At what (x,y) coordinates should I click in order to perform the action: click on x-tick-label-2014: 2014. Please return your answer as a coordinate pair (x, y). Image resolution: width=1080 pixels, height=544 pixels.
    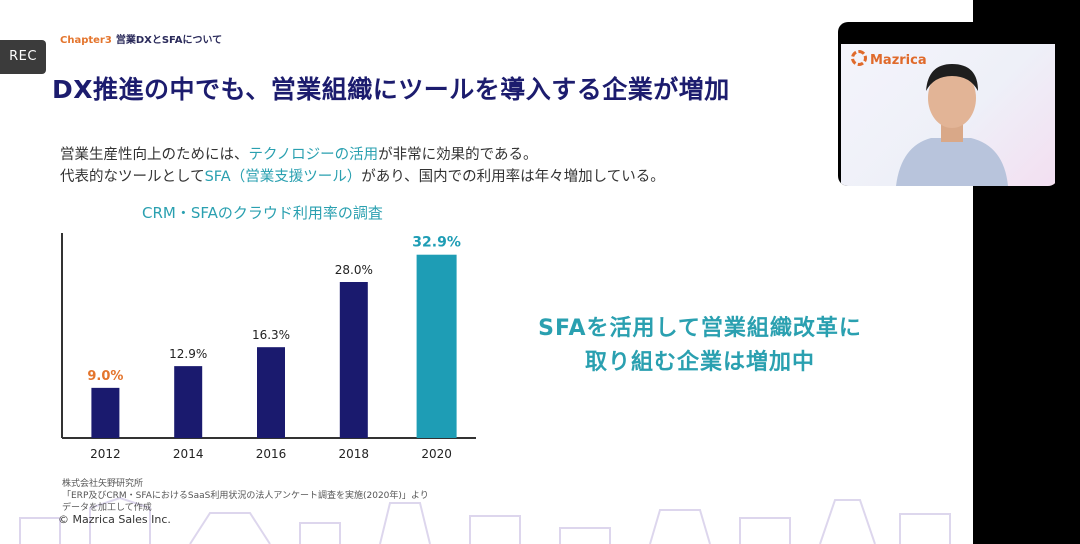
    Looking at the image, I should click on (188, 454).